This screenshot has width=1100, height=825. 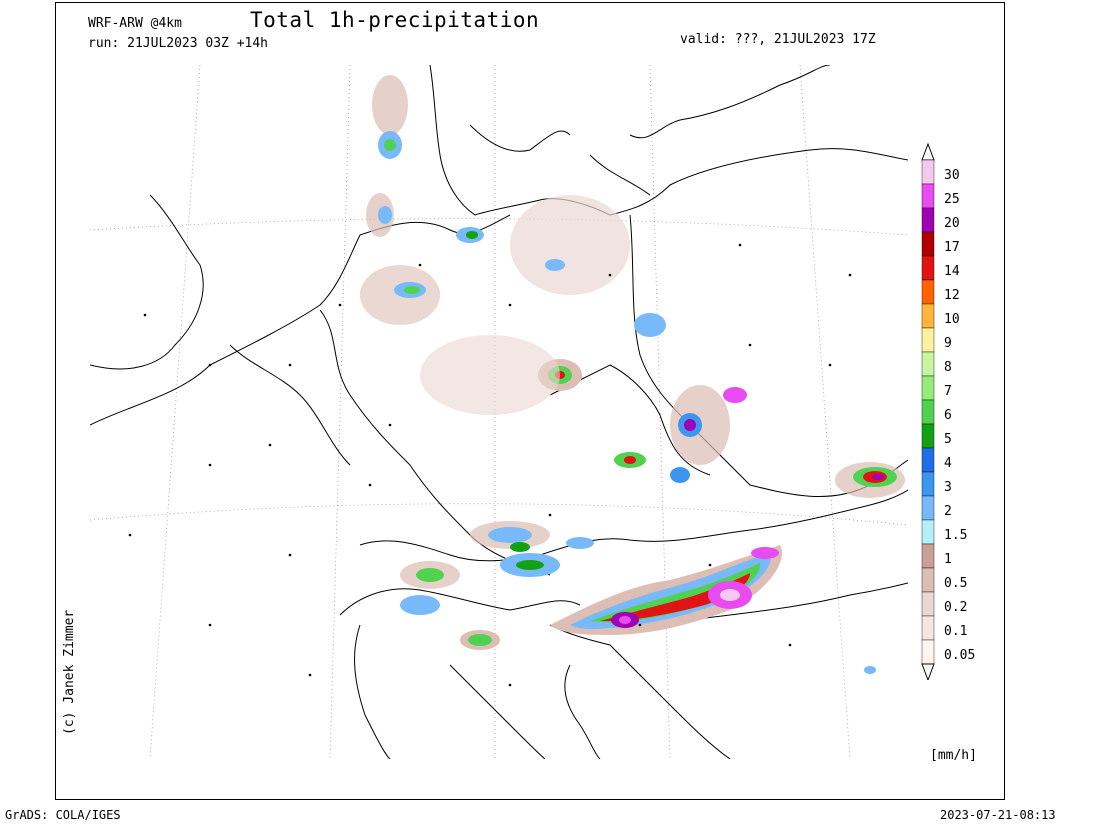 I want to click on run-label: run: 21JUL2023 03Z +14h, so click(x=178, y=43).